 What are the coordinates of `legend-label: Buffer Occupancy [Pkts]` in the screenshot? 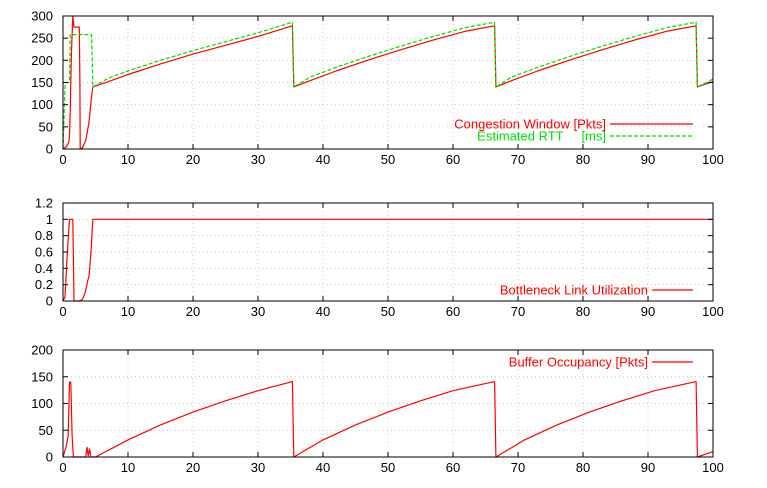 It's located at (578, 362).